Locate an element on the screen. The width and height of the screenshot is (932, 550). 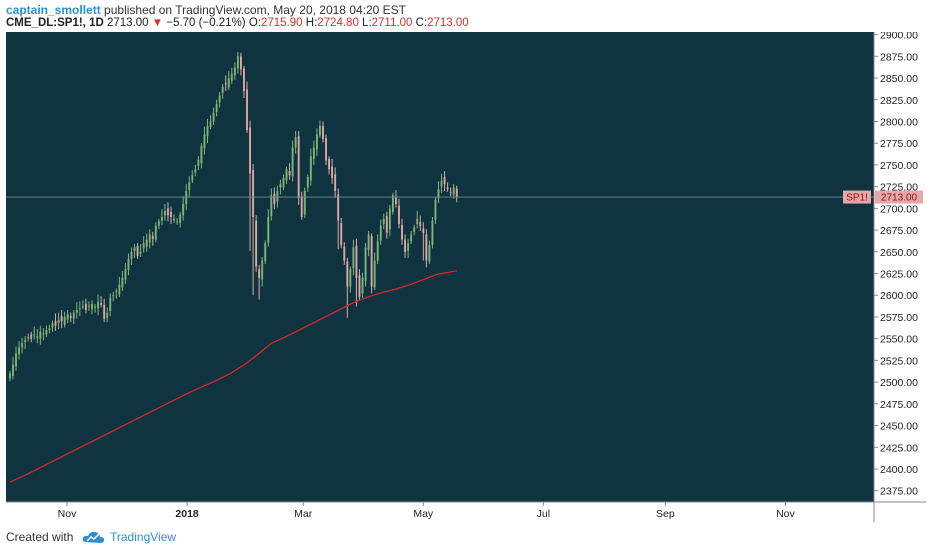
y-tick-label: 2550.00 is located at coordinates (899, 340).